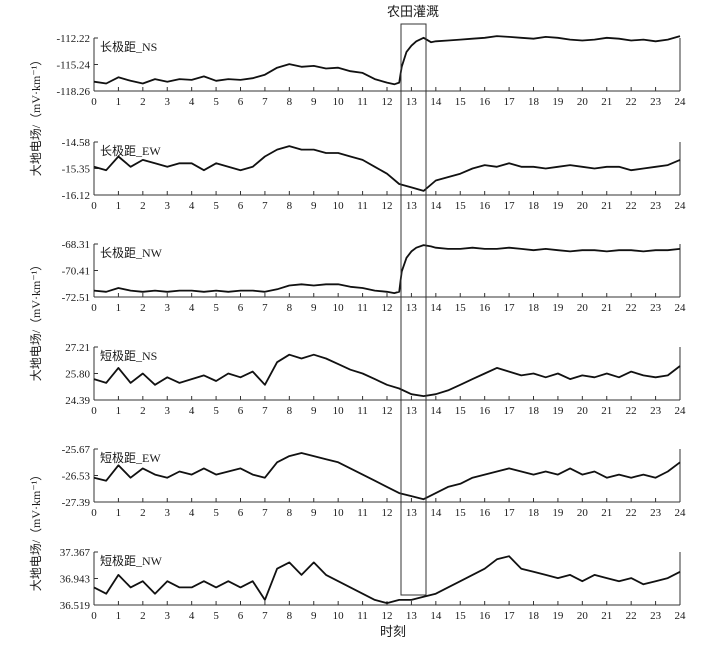 This screenshot has width=720, height=647. Describe the element at coordinates (76, 245) in the screenshot. I see `y-tick-label: -68.31` at that location.